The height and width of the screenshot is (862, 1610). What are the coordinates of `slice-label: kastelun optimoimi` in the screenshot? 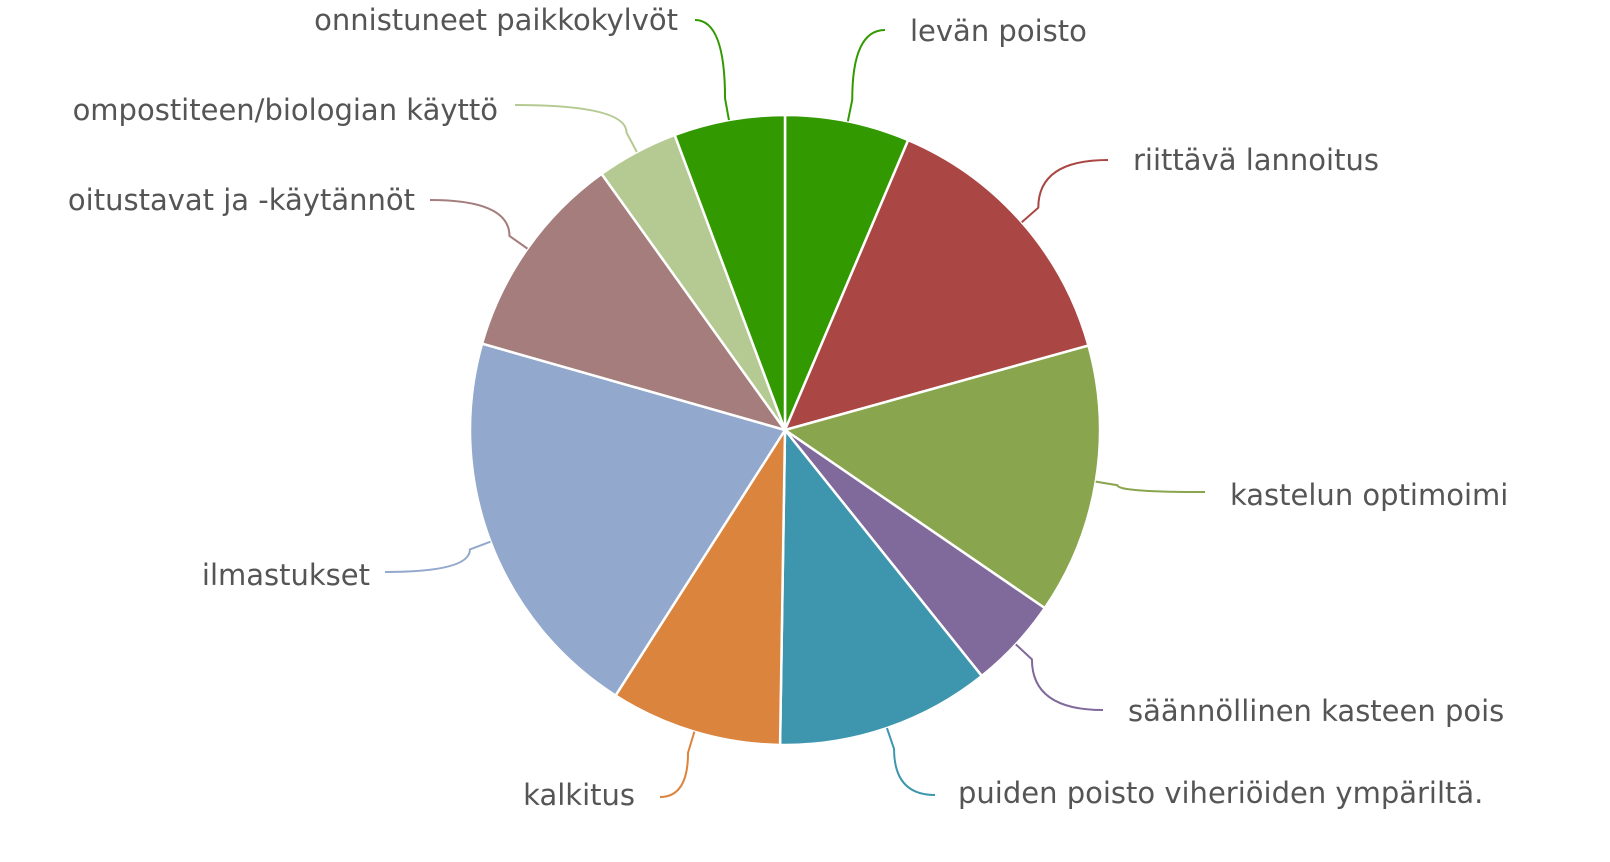 It's located at (1369, 495).